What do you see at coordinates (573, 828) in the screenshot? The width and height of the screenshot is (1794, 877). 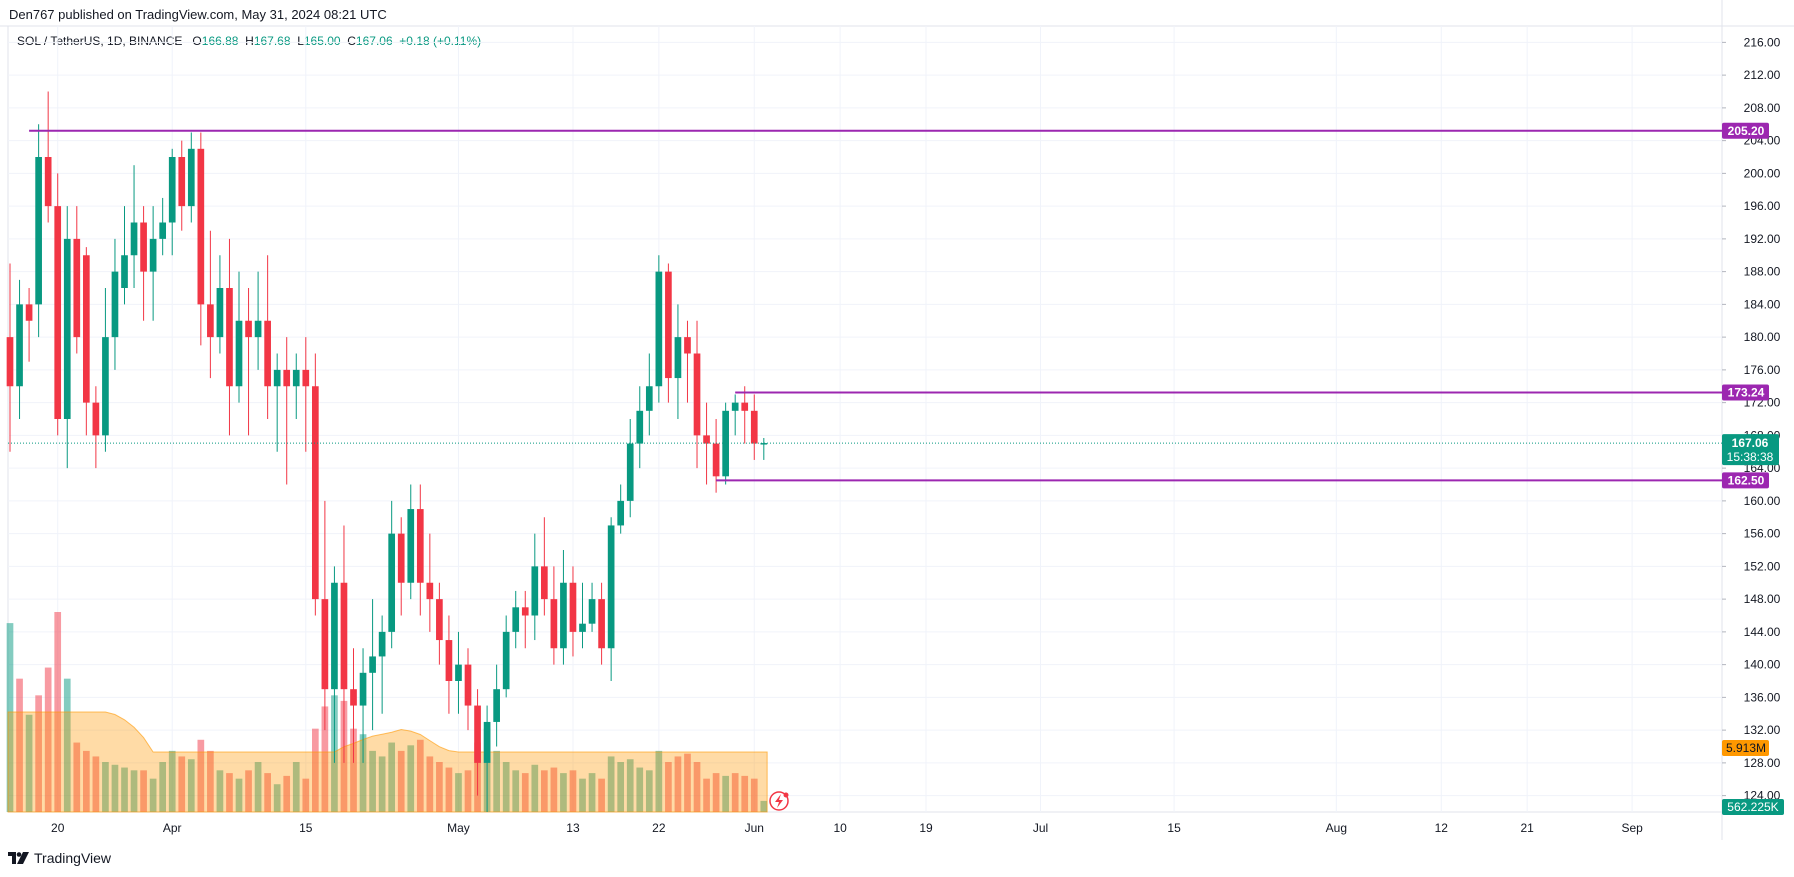 I see `time-tick-label: 13` at bounding box center [573, 828].